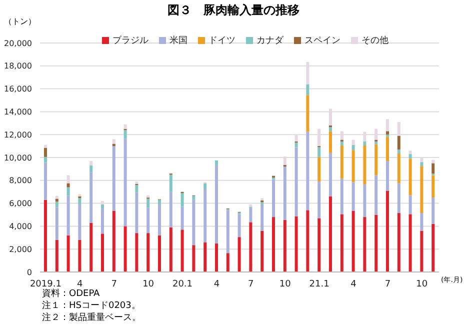 The height and width of the screenshot is (327, 467). What do you see at coordinates (270, 41) in the screenshot?
I see `legend-label: カナダ` at bounding box center [270, 41].